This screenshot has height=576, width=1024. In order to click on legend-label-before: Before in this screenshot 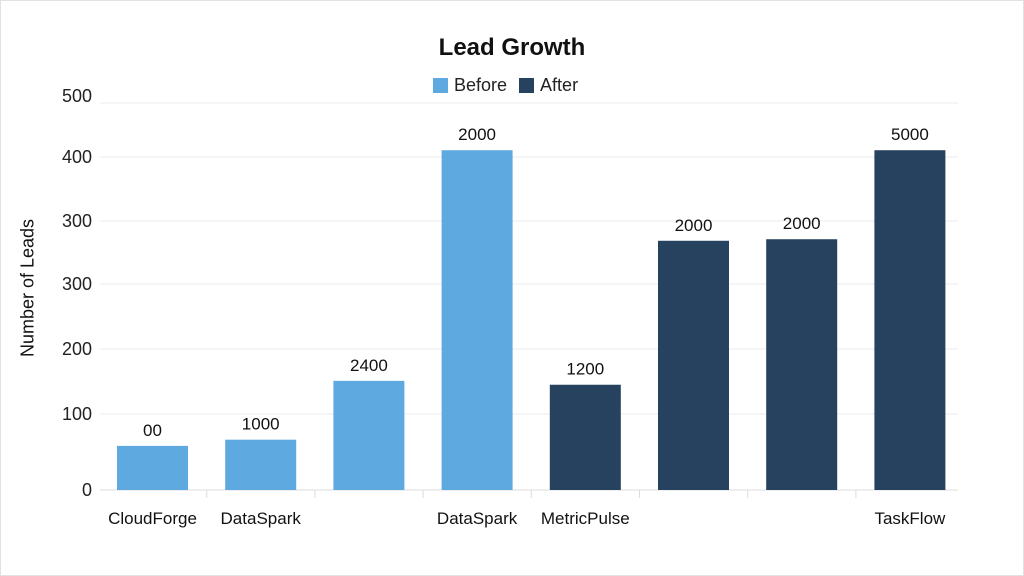, I will do `click(481, 85)`.